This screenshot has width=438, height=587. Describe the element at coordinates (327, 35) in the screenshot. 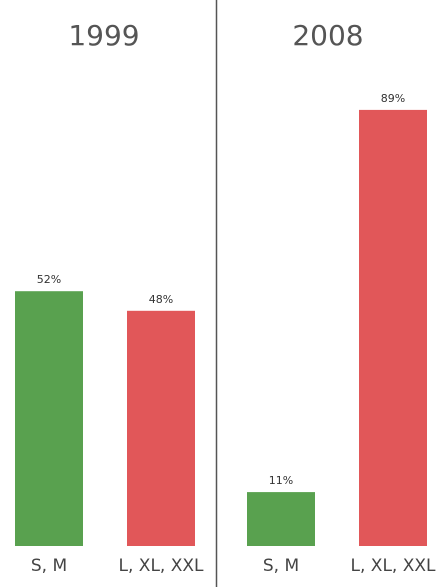

I see `chart-title: 2008` at that location.